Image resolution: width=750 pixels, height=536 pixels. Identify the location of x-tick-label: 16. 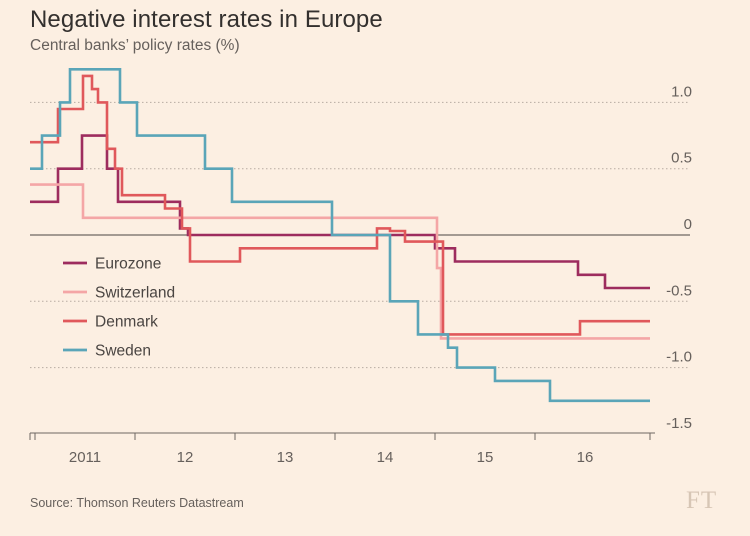
(585, 457).